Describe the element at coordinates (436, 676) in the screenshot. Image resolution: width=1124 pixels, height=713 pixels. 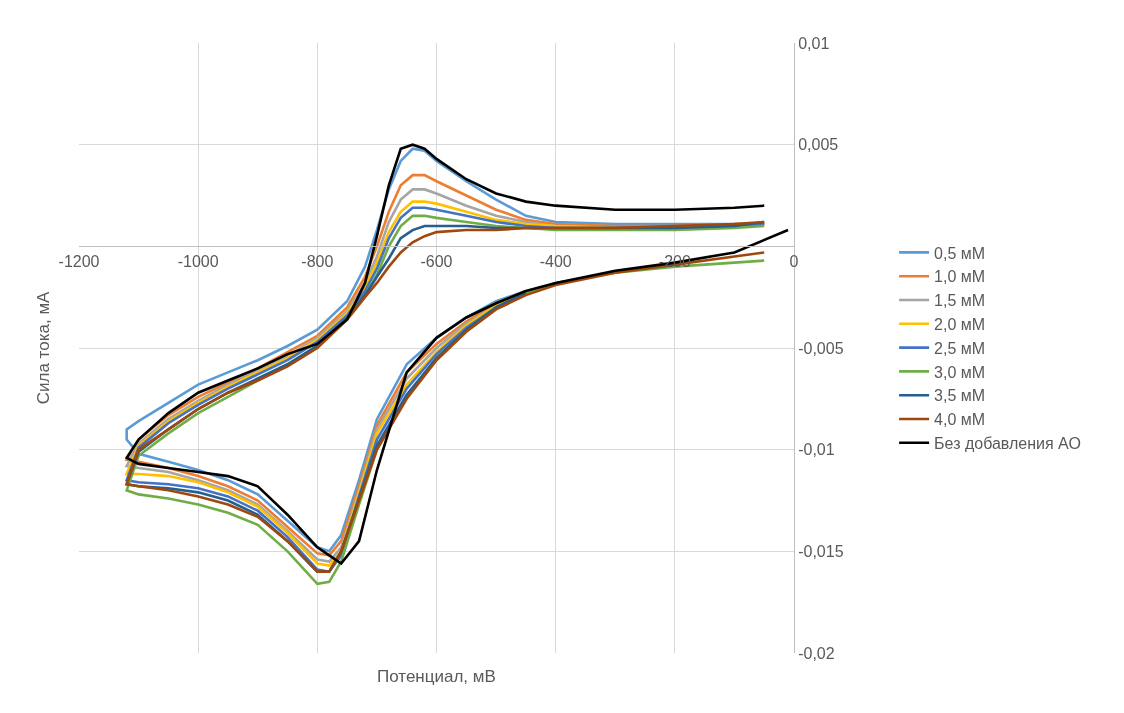
I see `x-axis-title: Потенциал, мВ` at that location.